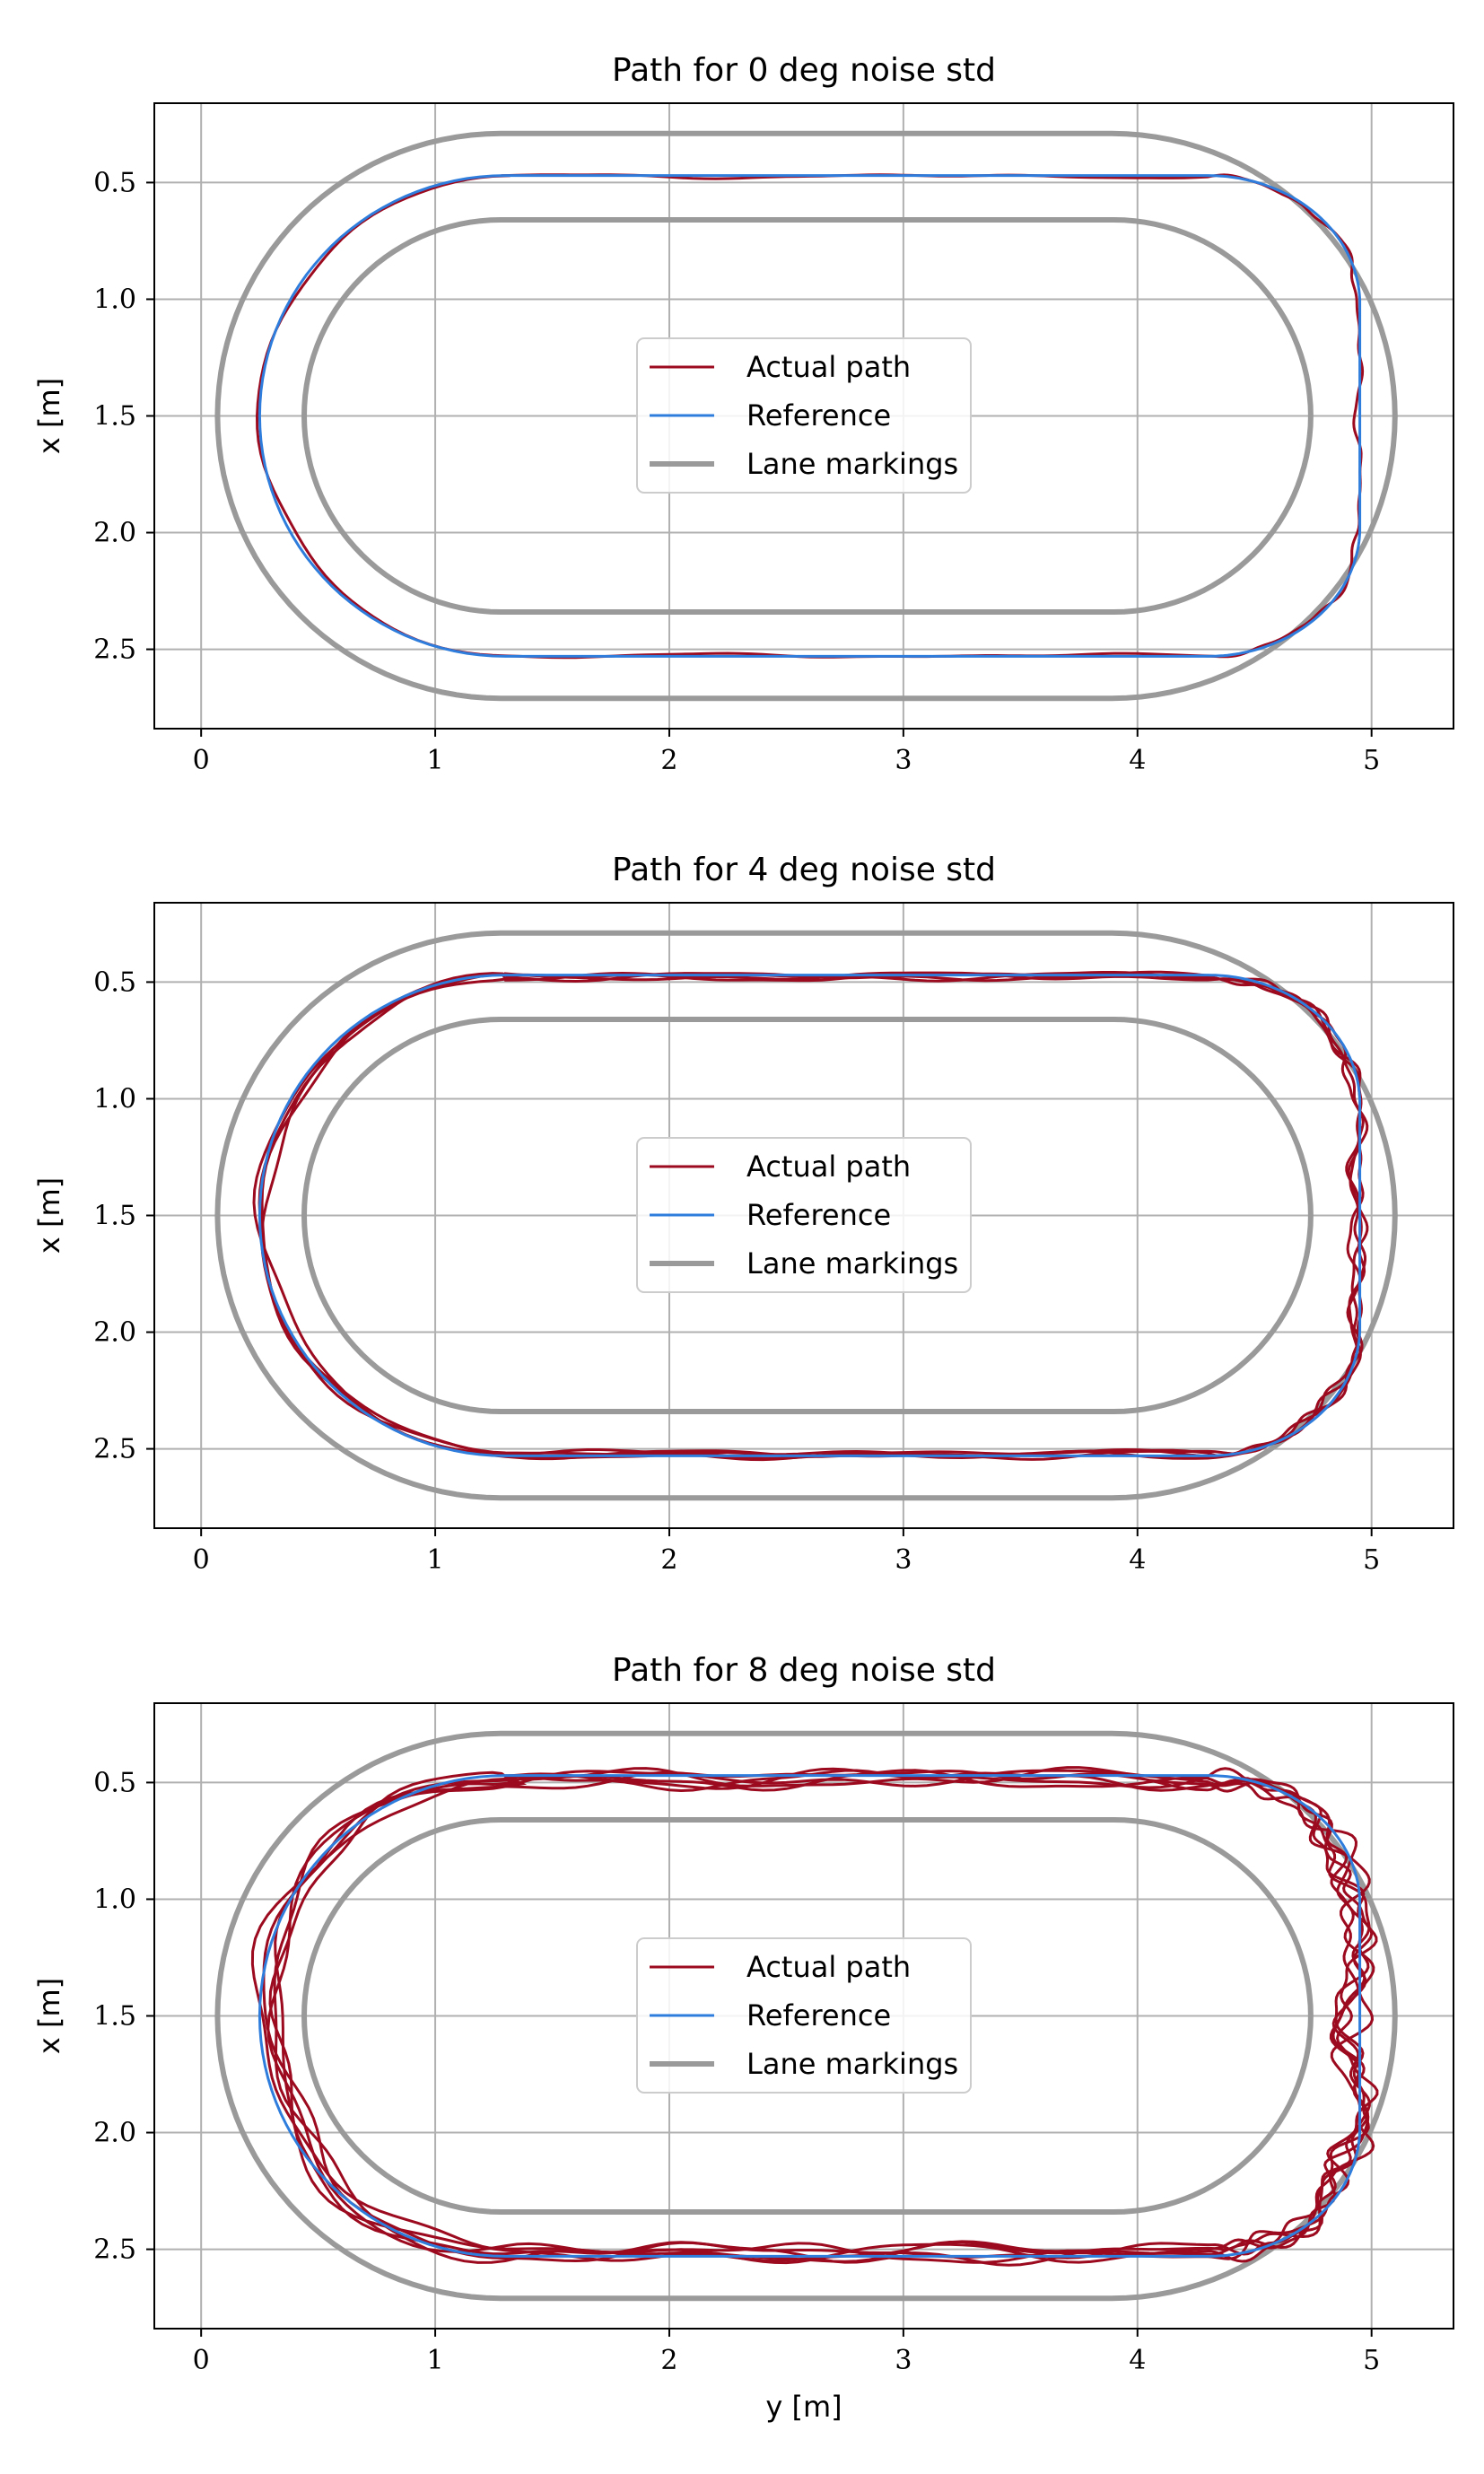 This screenshot has height=2474, width=1484. I want to click on x-axis-label: y [m], so click(803, 2407).